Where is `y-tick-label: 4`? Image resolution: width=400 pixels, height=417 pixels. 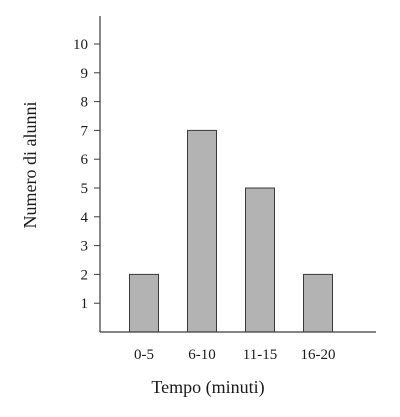
y-tick-label: 4 is located at coordinates (85, 218).